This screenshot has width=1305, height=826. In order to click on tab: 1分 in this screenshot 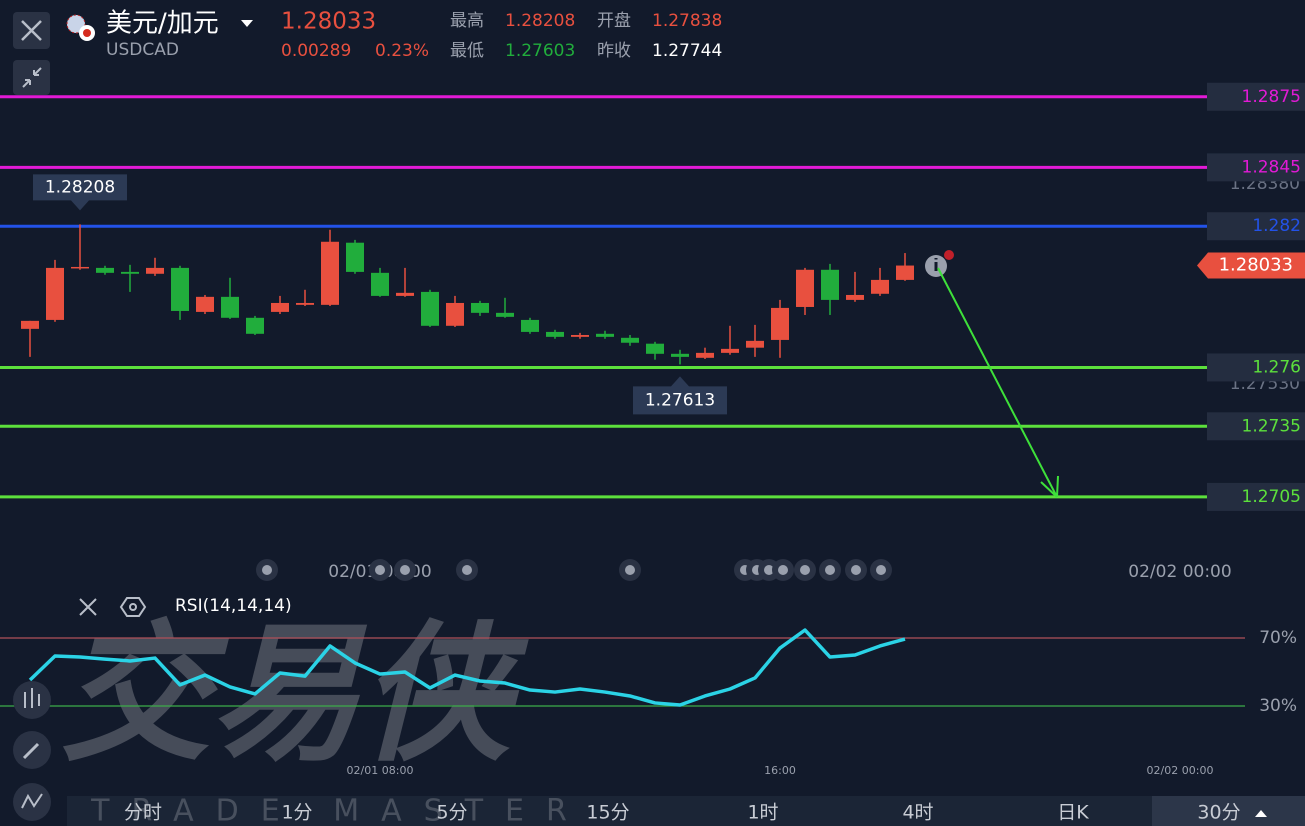, I will do `click(296, 813)`.